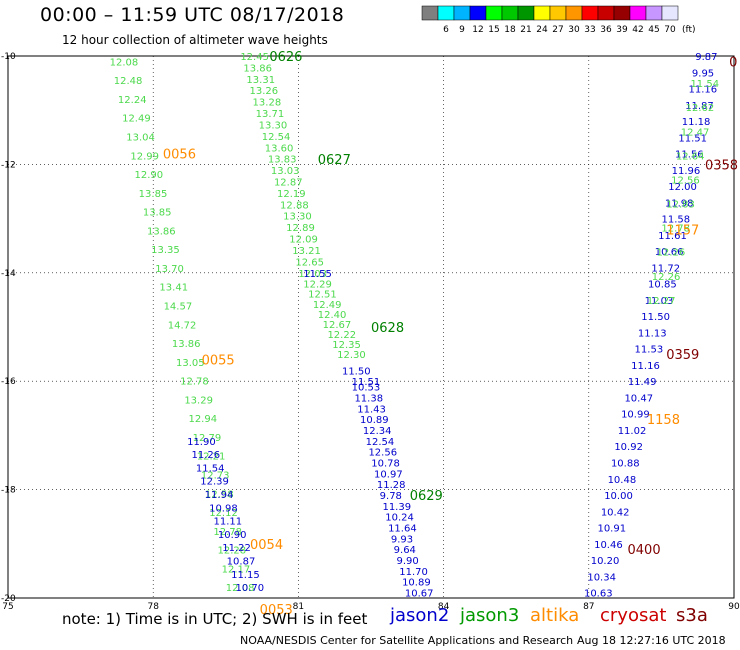 Image resolution: width=740 pixels, height=650 pixels. Describe the element at coordinates (682, 187) in the screenshot. I see `swh-data-label: 12.00` at that location.